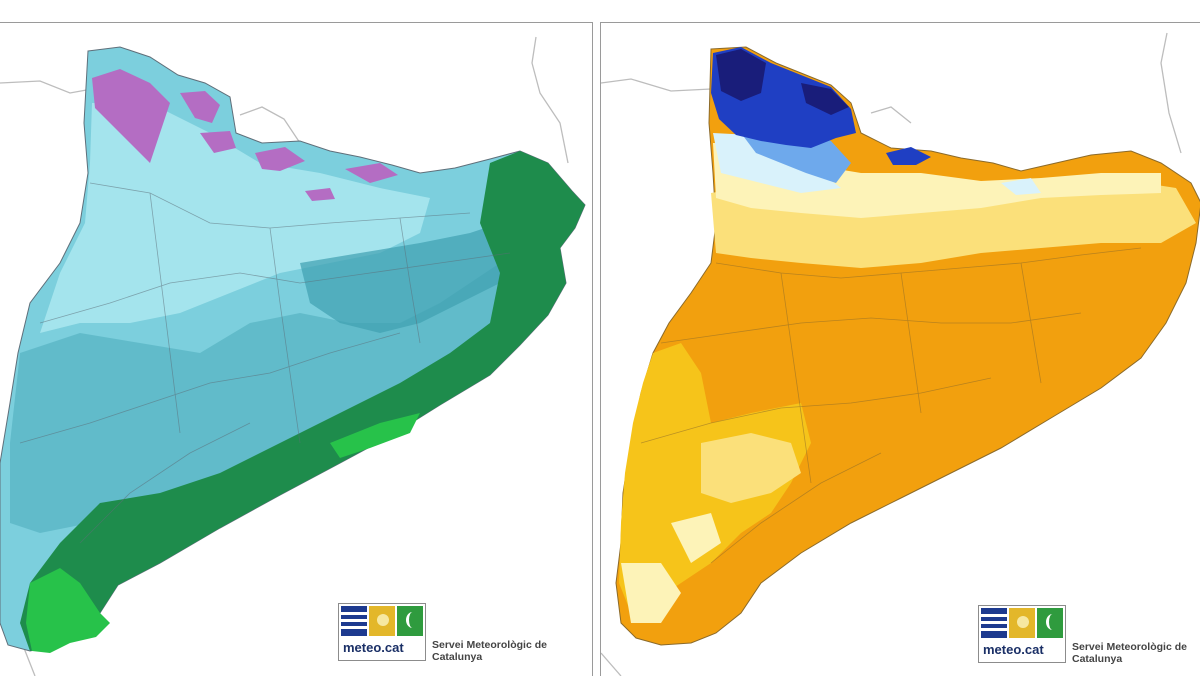  I want to click on zone-low, so click(410, 278).